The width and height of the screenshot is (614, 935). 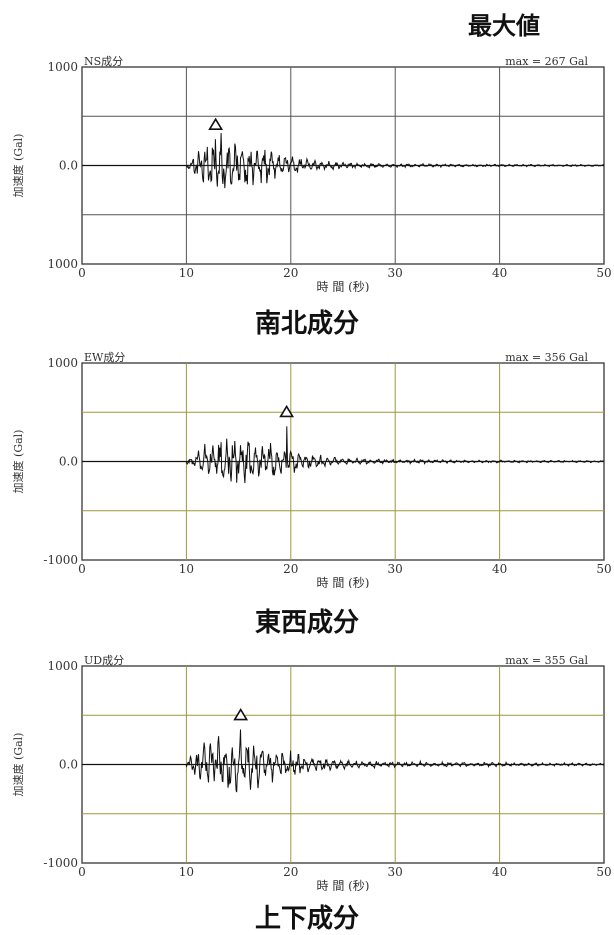 What do you see at coordinates (546, 61) in the screenshot?
I see `max-value-text: max = 267 Gal` at bounding box center [546, 61].